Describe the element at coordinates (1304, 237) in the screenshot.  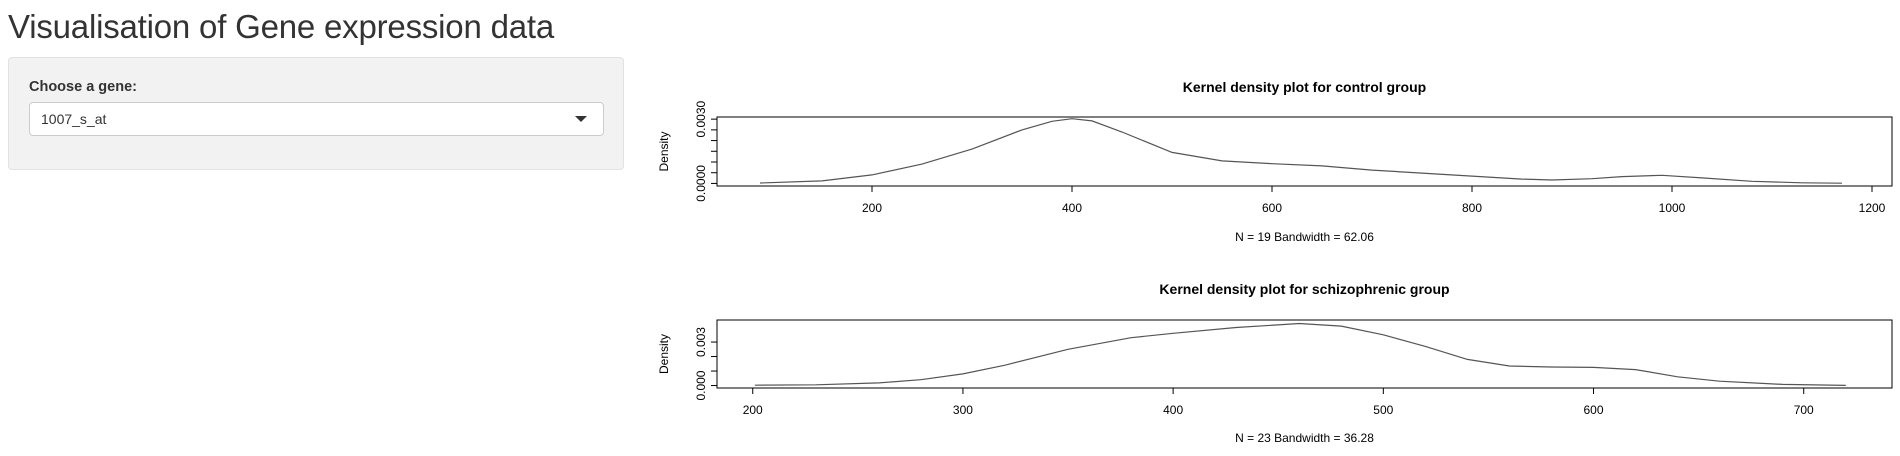
I see `chart-subtitle: N = 19 Bandwidth = 62.06` at that location.